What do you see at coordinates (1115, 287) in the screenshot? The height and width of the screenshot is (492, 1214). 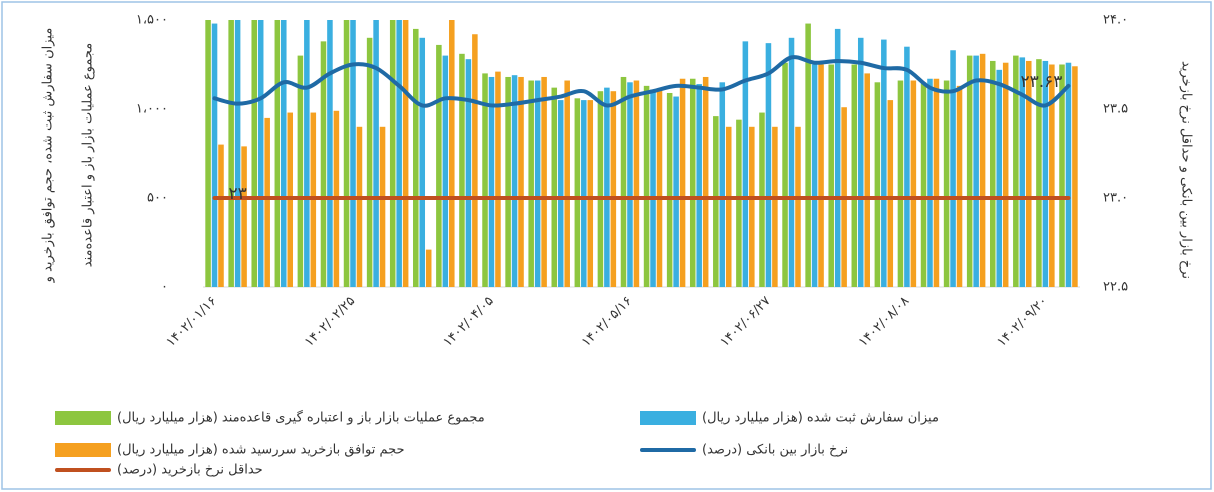 I see `y2-tick-label: ۲۲.۵` at bounding box center [1115, 287].